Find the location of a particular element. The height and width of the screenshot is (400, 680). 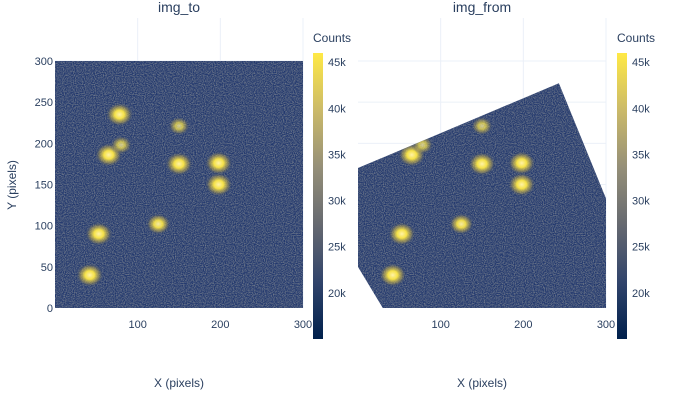

chart-title: img_from is located at coordinates (482, 7).